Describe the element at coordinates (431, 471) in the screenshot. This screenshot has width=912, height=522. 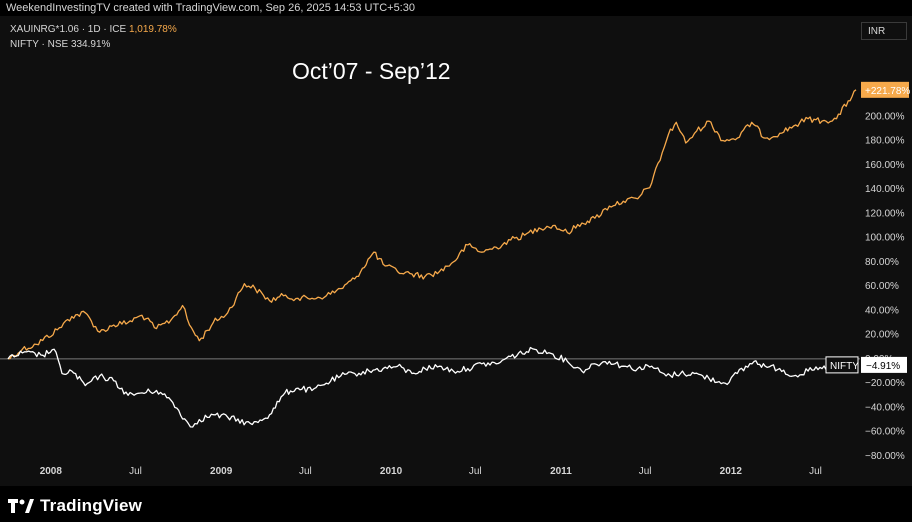
I see `x-axis-labels: 2008 Jul 2009 Jul 2010 Jul 2011 Jul 2012 Jul` at that location.